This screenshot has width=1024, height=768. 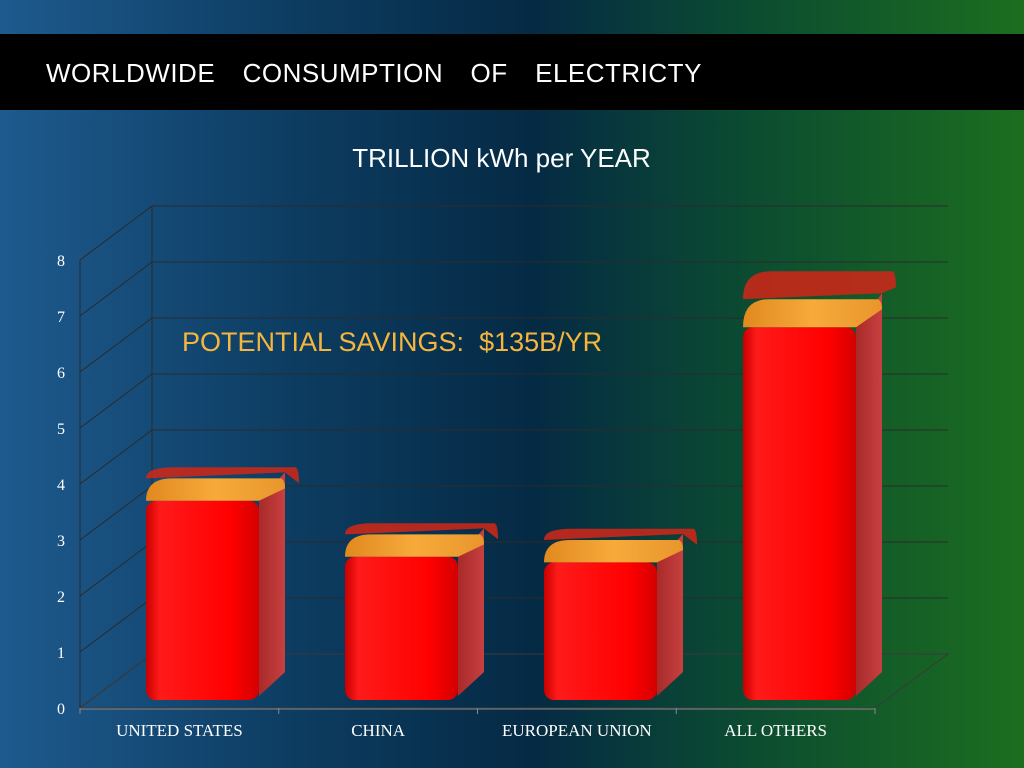 I want to click on y-tick-label: 4, so click(x=61, y=485).